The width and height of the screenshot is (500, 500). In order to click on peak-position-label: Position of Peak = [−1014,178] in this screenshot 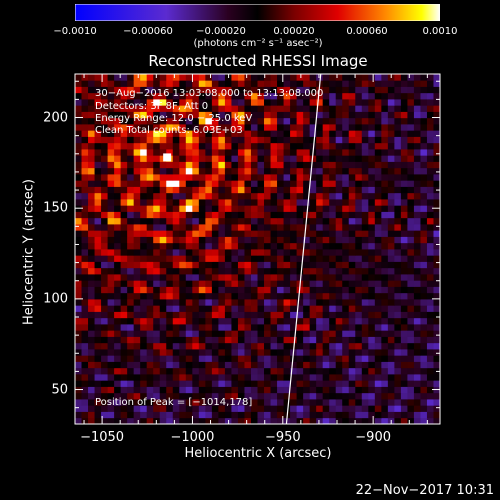, I will do `click(174, 402)`.